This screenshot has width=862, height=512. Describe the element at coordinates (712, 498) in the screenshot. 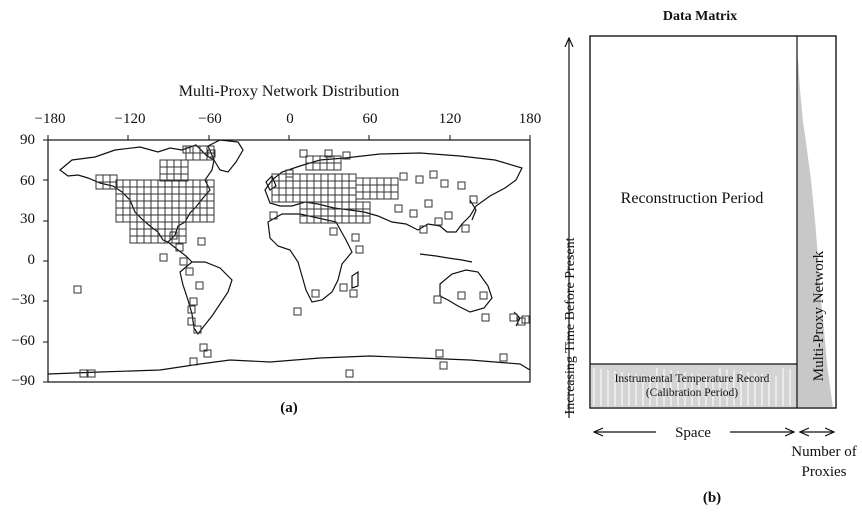

I see `panel-b-label: (b)` at that location.